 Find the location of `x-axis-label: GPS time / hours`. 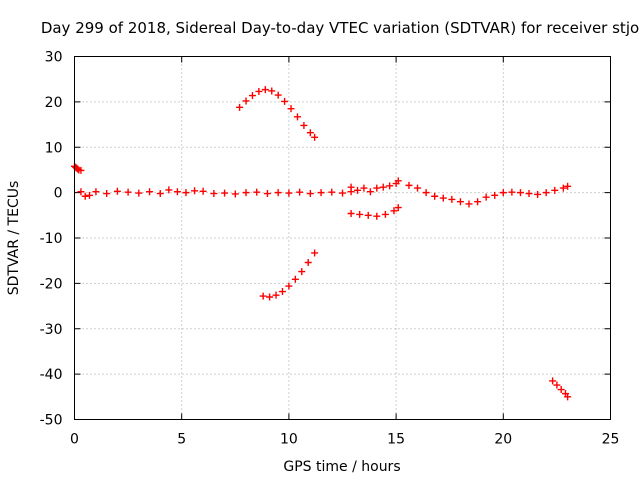

x-axis-label: GPS time / hours is located at coordinates (341, 467).